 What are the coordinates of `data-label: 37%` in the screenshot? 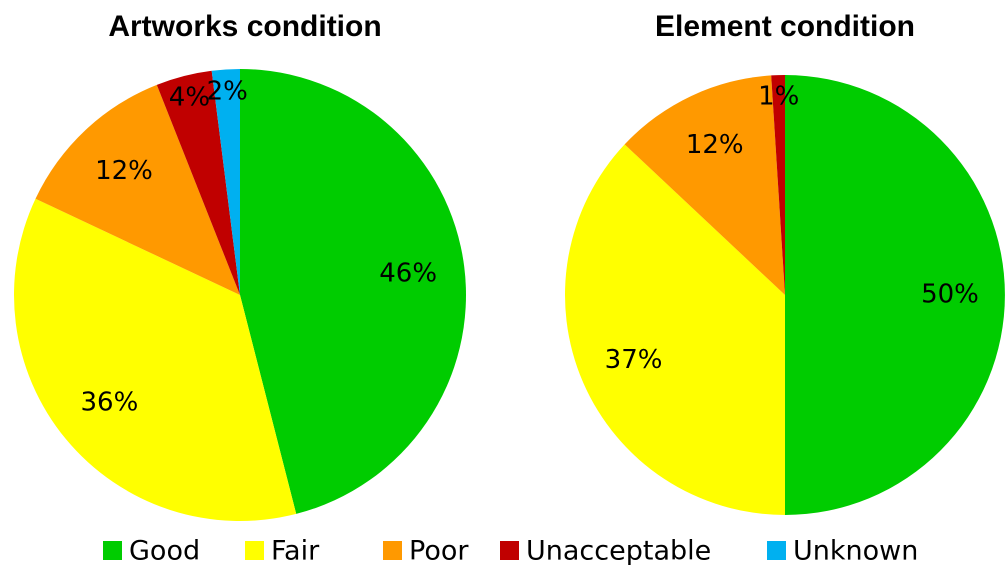 It's located at (634, 360).